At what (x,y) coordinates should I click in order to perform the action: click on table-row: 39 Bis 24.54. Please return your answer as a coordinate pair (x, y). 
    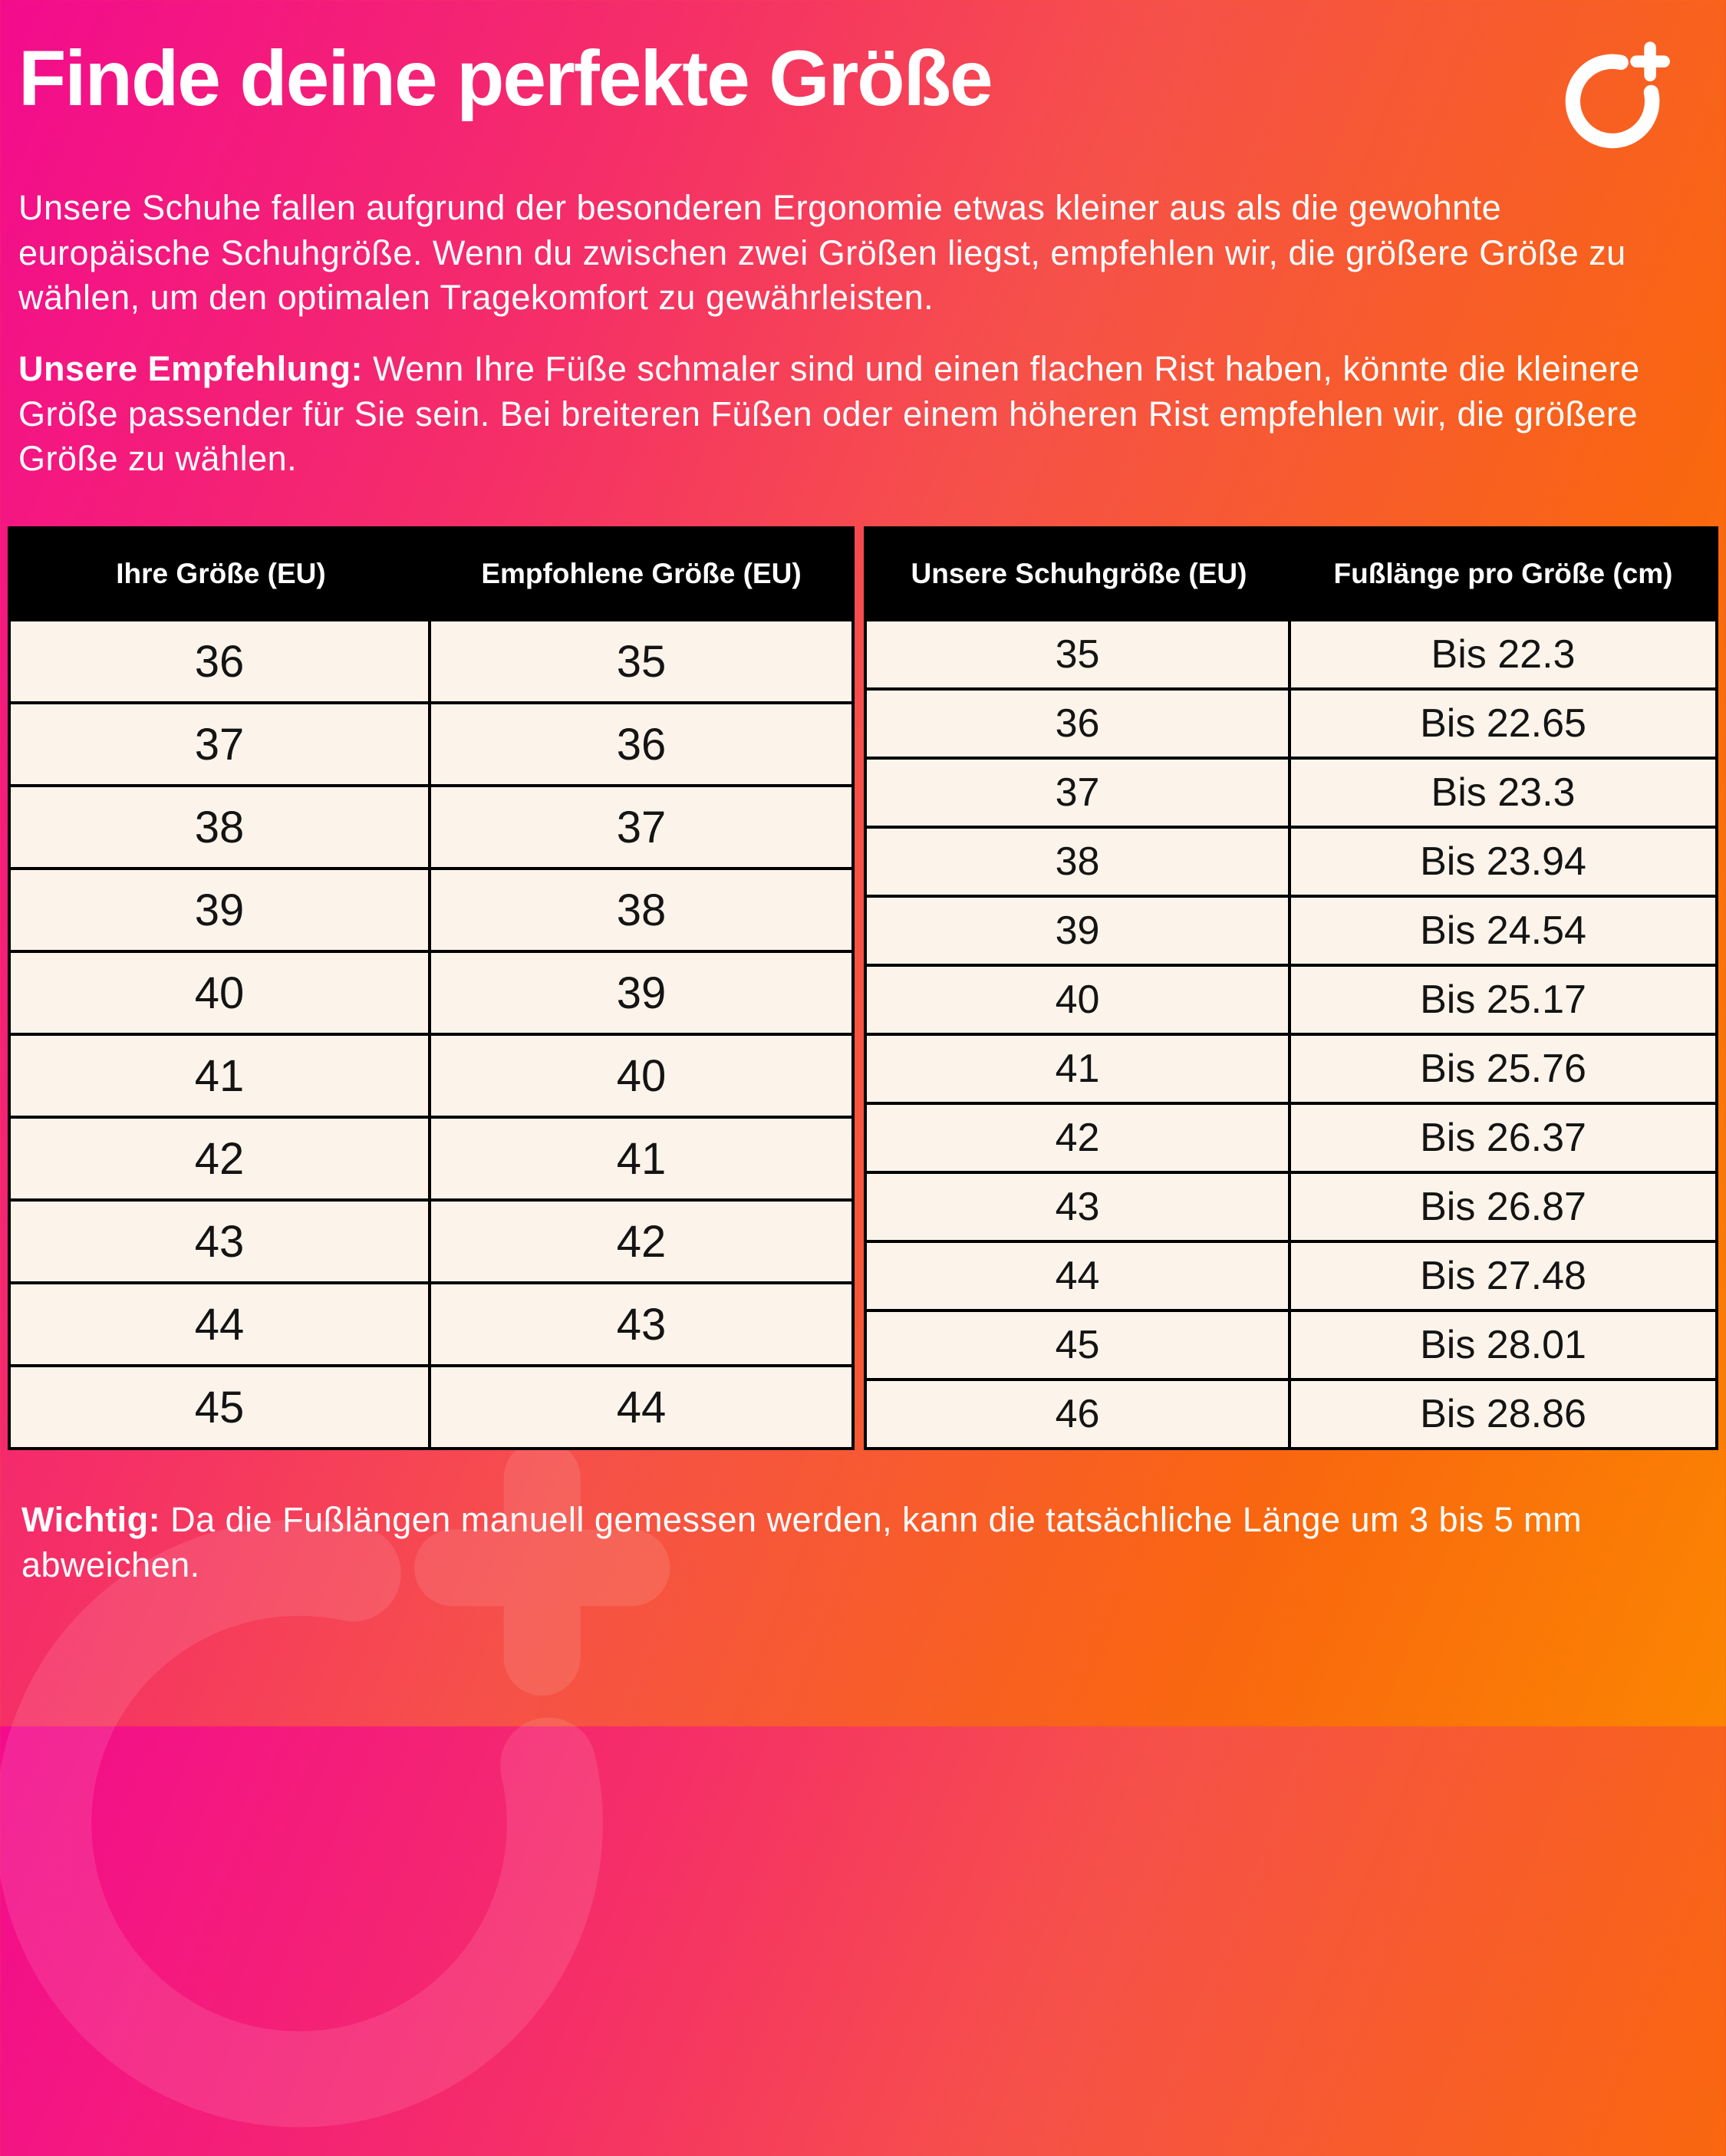
    Looking at the image, I should click on (1291, 929).